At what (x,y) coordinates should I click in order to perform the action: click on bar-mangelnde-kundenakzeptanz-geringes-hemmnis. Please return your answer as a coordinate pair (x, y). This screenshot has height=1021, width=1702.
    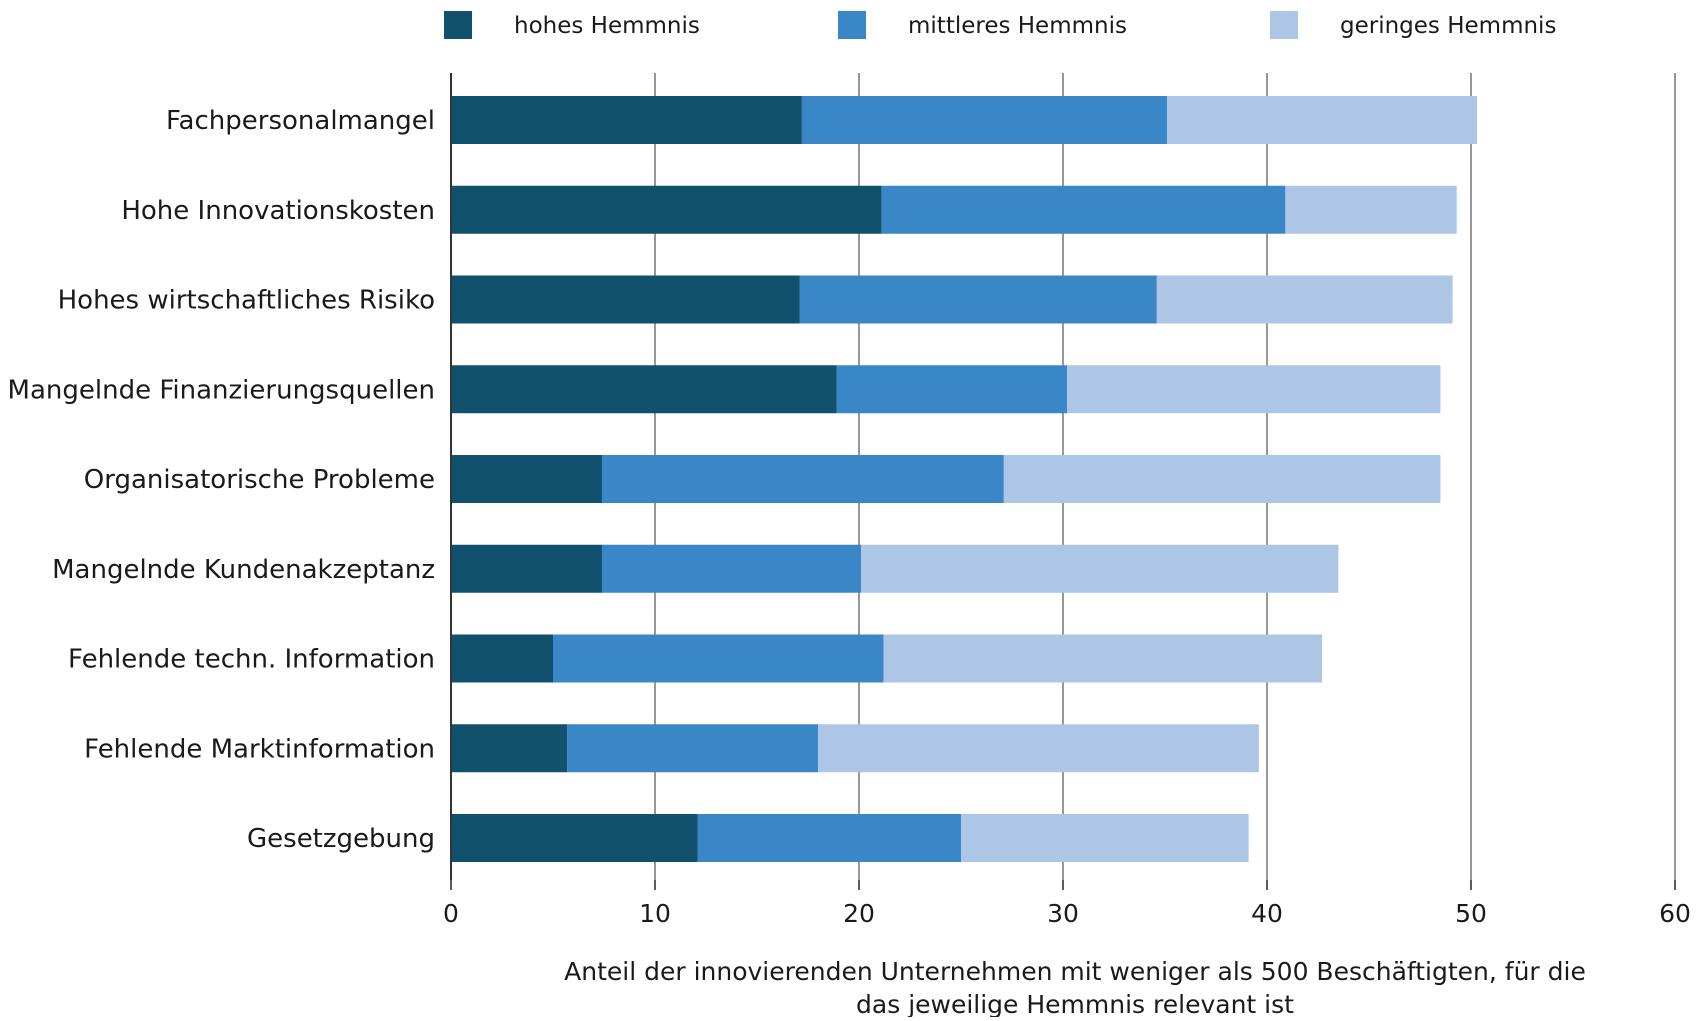
    Looking at the image, I should click on (1100, 568).